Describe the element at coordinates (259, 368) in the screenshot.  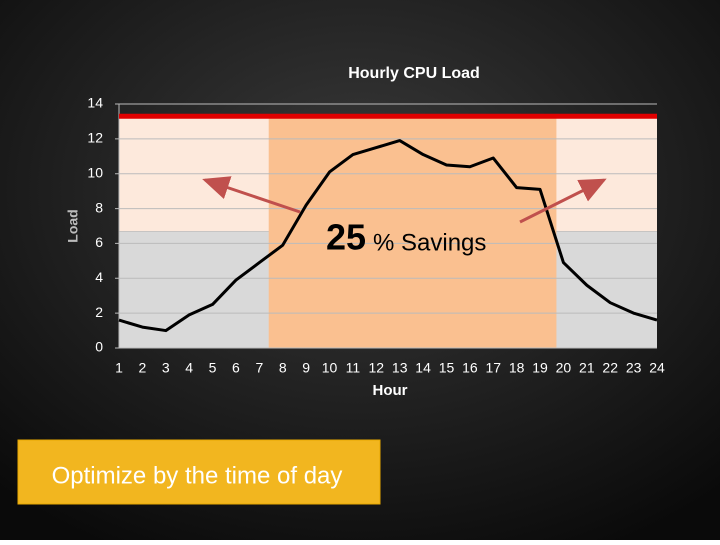
I see `x-tick-label: 7` at that location.